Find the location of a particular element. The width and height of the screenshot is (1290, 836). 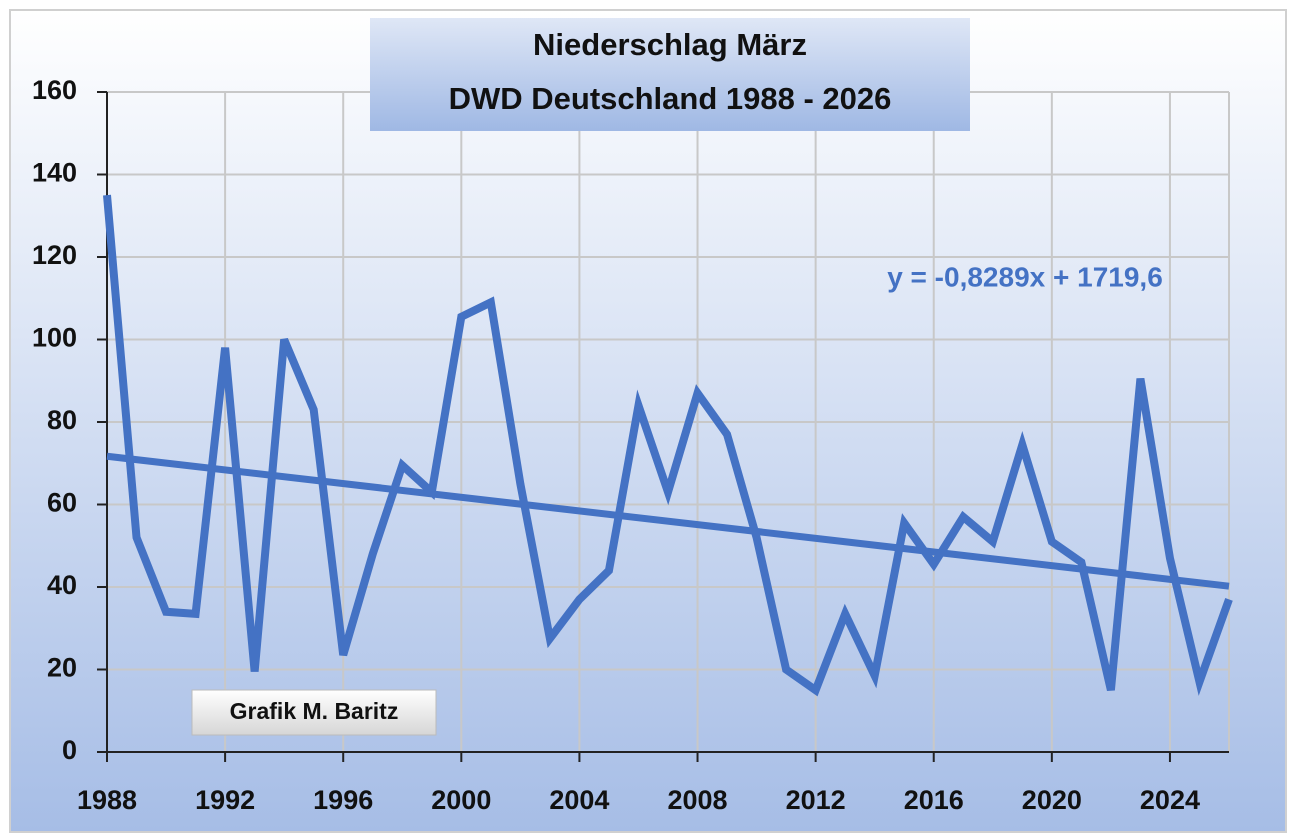

x-tick-label: 2024 is located at coordinates (1170, 800).